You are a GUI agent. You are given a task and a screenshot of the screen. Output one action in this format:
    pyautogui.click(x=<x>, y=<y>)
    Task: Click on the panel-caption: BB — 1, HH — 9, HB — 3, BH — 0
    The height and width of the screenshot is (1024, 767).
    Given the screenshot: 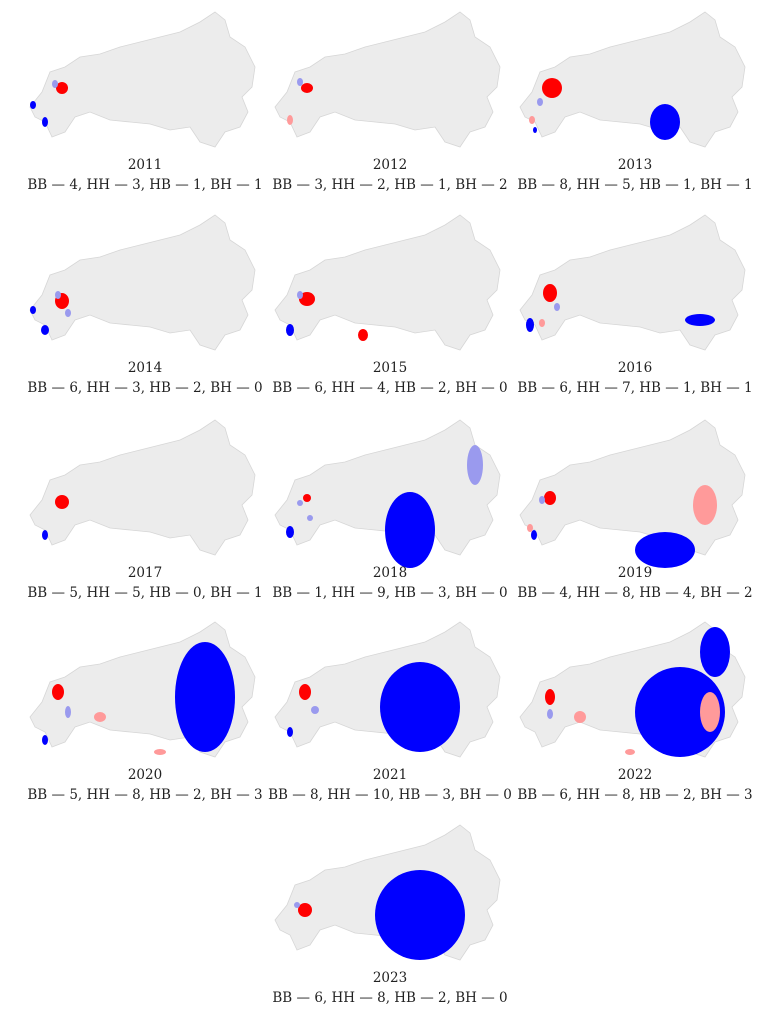 What is the action you would take?
    pyautogui.click(x=389, y=593)
    